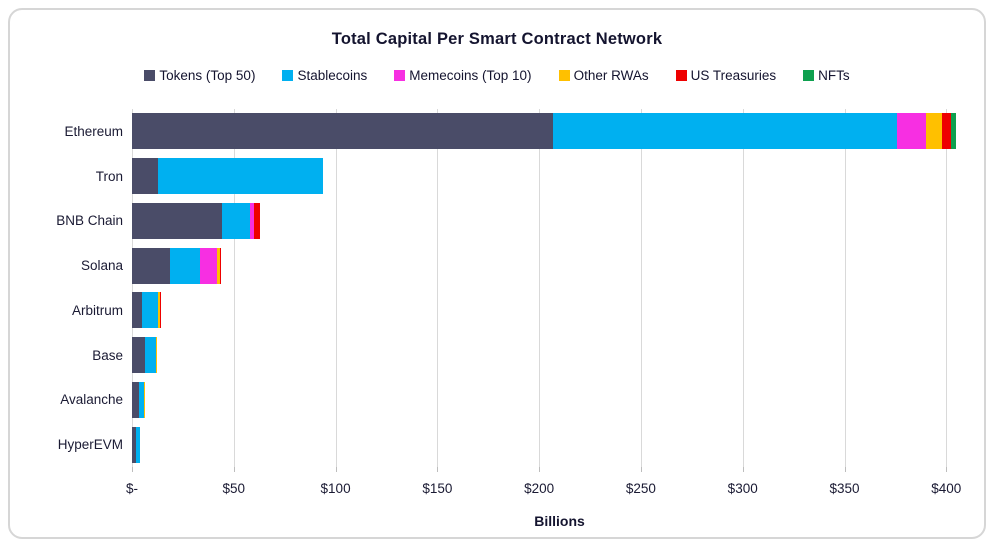 The image size is (996, 549). I want to click on legend-item: Other RWAs, so click(603, 75).